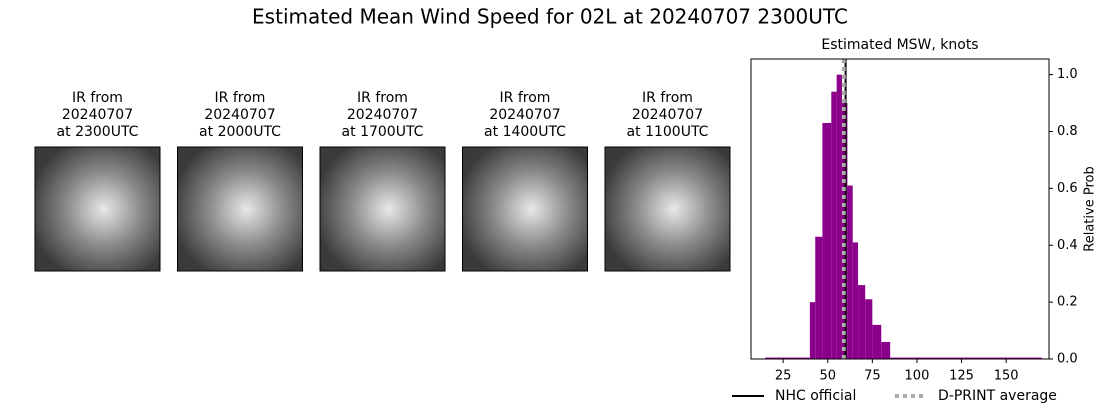  I want to click on x-tick-label: 150, so click(1006, 376).